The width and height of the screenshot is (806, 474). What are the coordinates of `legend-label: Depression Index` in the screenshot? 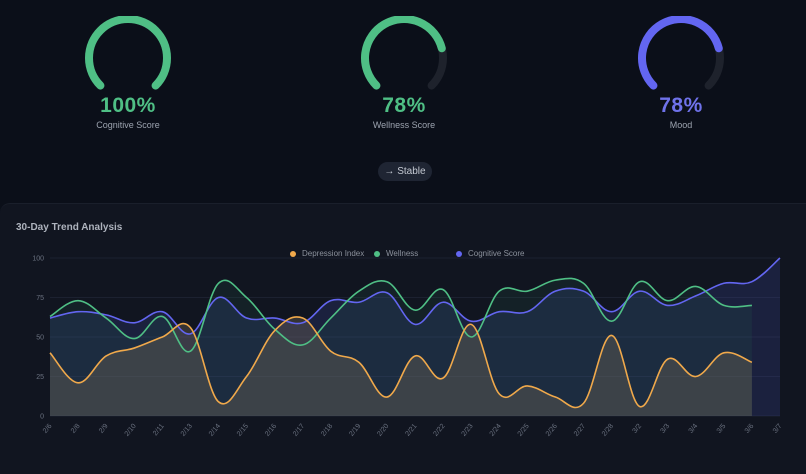 It's located at (333, 253).